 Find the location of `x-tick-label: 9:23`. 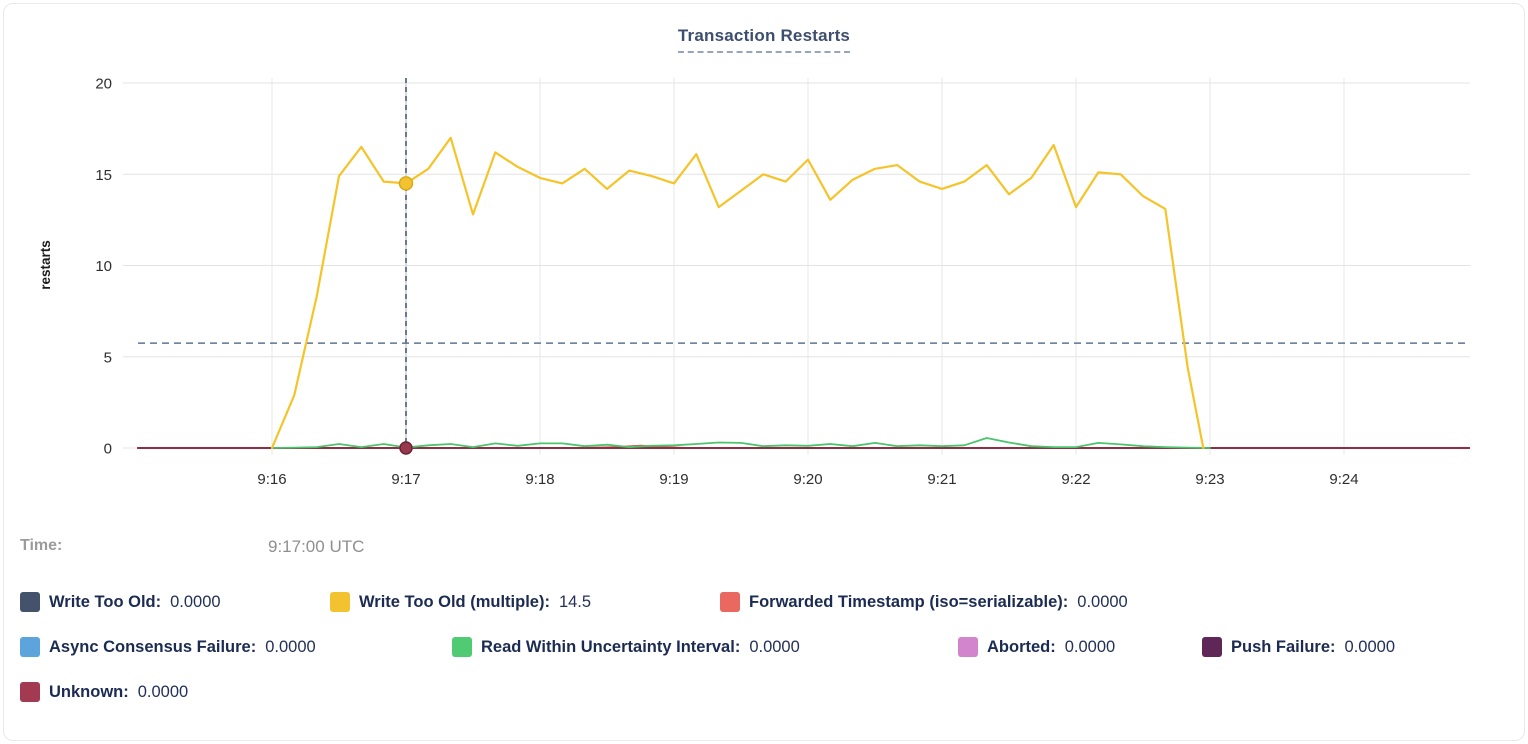

x-tick-label: 9:23 is located at coordinates (1209, 479).